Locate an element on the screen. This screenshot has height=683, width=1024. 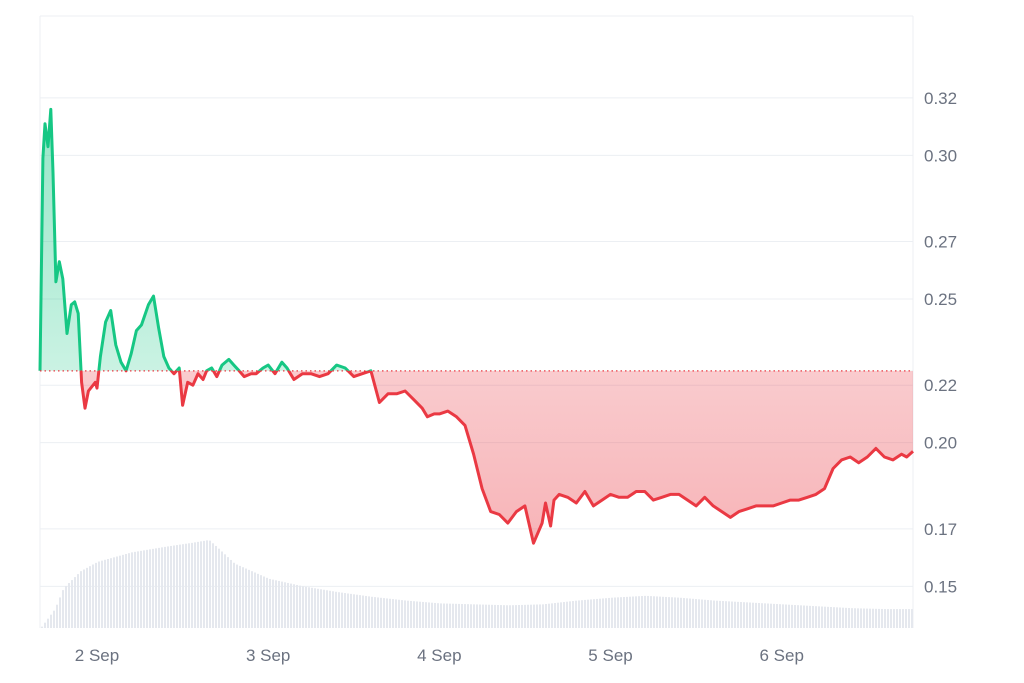
y-tick-label: 0.15 is located at coordinates (940, 586).